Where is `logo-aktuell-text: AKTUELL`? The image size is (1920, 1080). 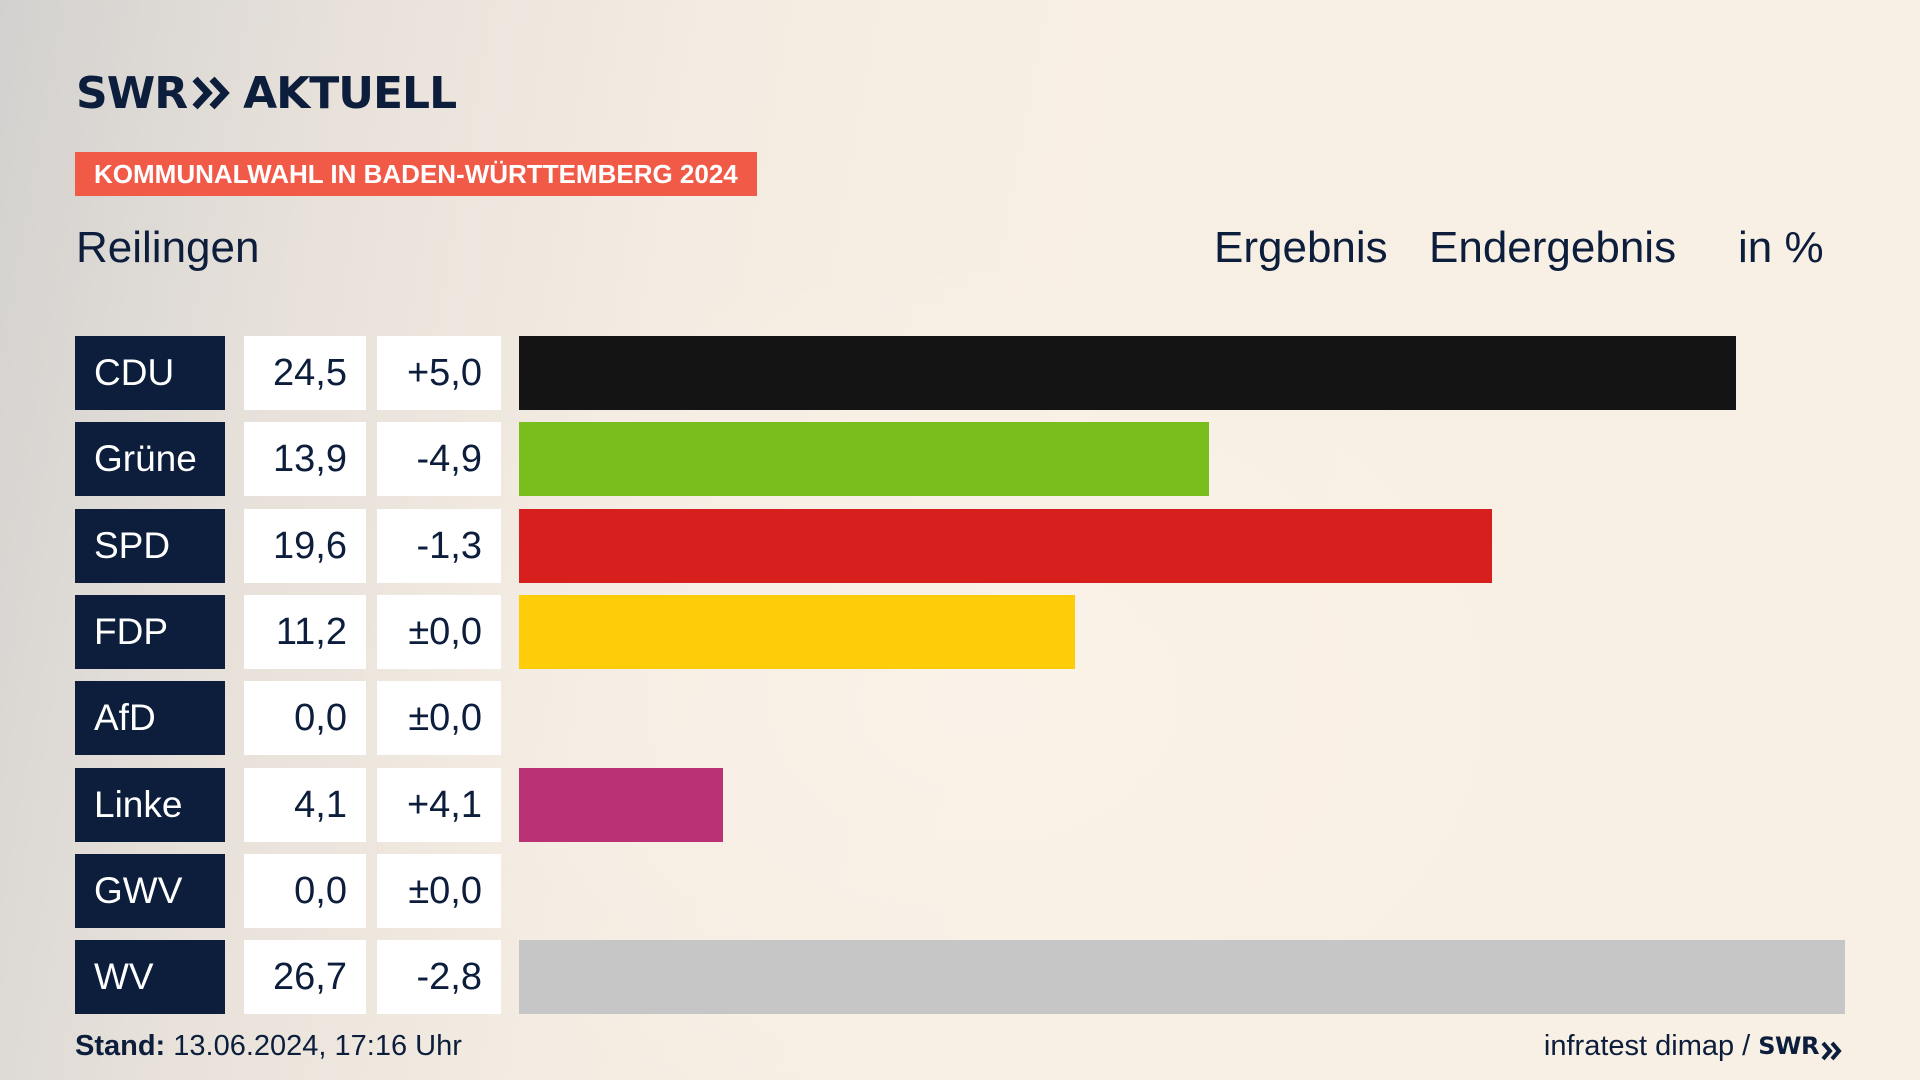
logo-aktuell-text: AKTUELL is located at coordinates (350, 93).